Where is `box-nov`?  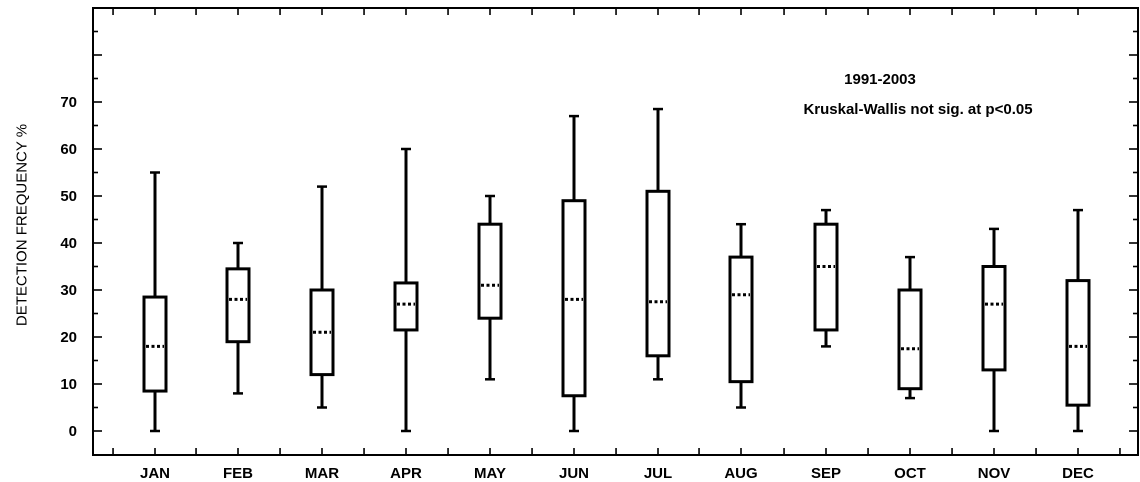
box-nov is located at coordinates (994, 330).